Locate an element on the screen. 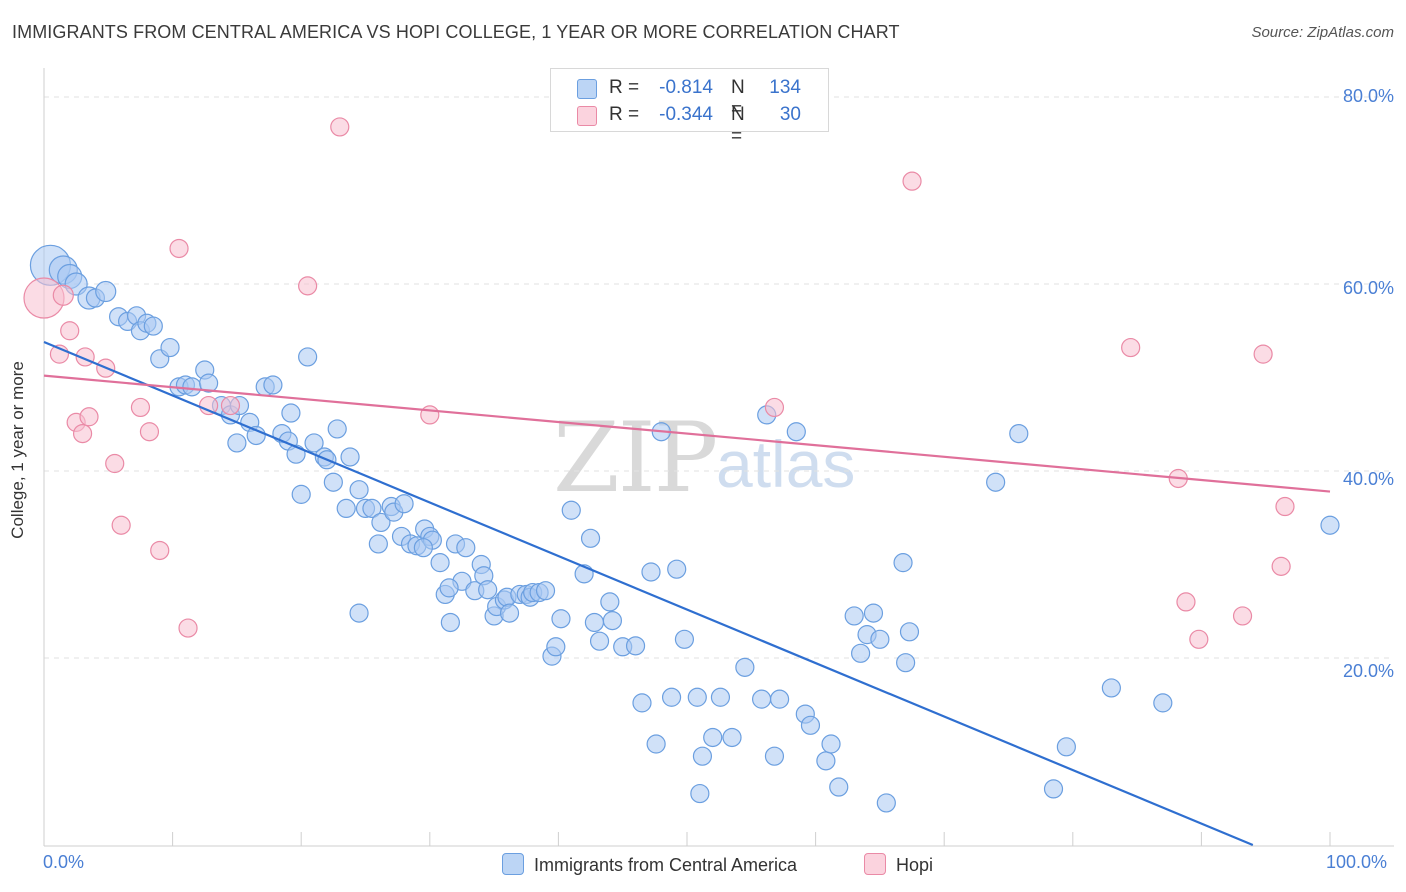 The width and height of the screenshot is (1406, 892). watermark-zip: ZIP is located at coordinates (635, 458).